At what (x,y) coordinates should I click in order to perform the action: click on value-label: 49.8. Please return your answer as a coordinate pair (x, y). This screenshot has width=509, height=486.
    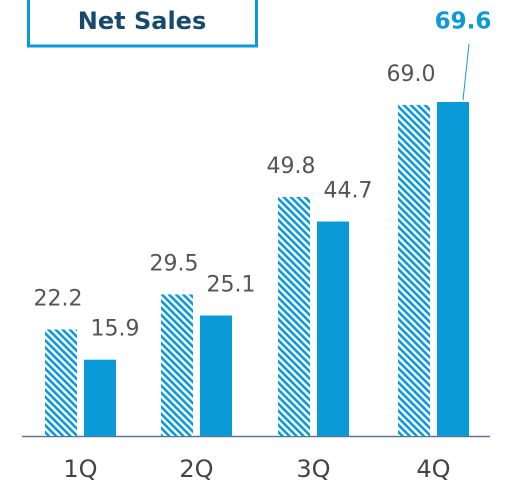
    Looking at the image, I should click on (291, 166).